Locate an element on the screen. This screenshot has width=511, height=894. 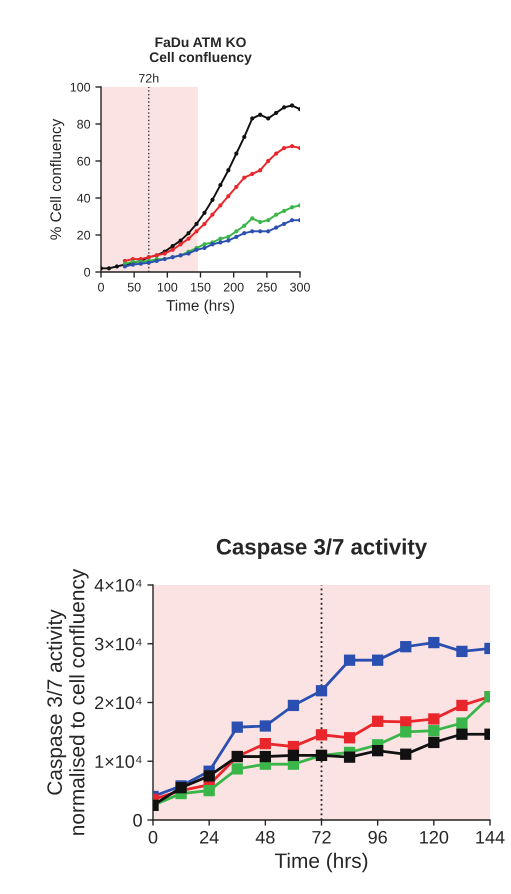
y-tick-label: 80 is located at coordinates (83, 124).